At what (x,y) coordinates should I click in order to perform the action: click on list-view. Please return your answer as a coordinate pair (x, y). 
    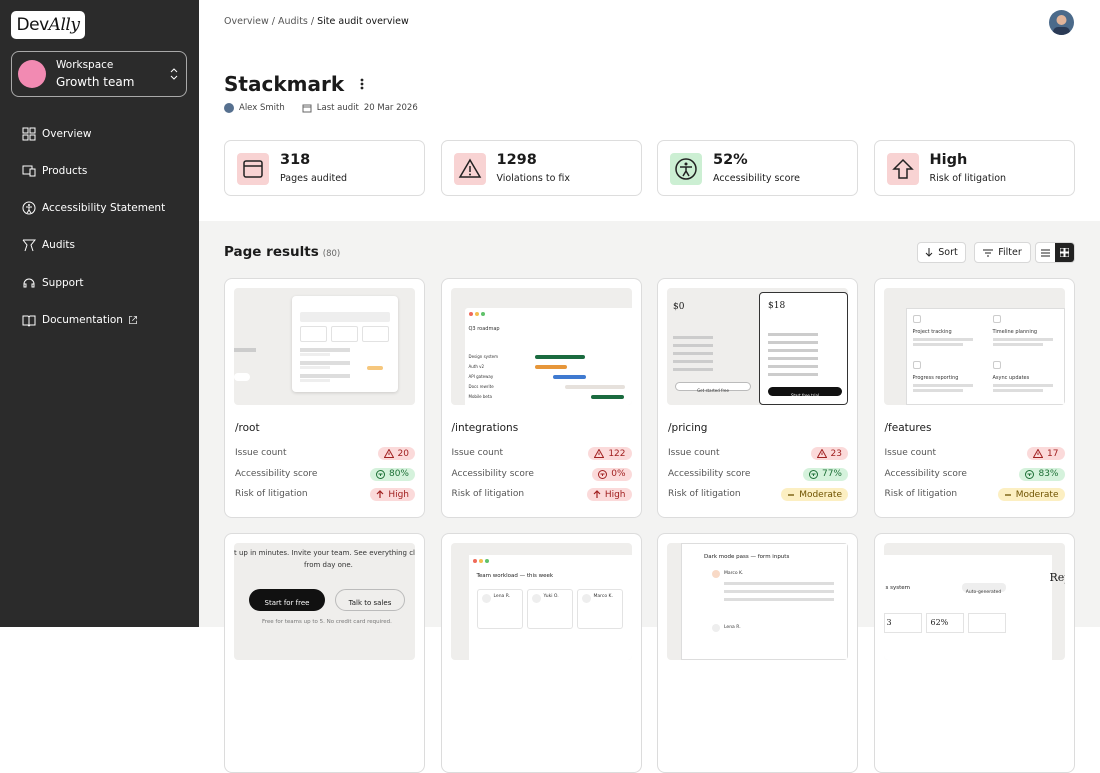
    Looking at the image, I should click on (1045, 252).